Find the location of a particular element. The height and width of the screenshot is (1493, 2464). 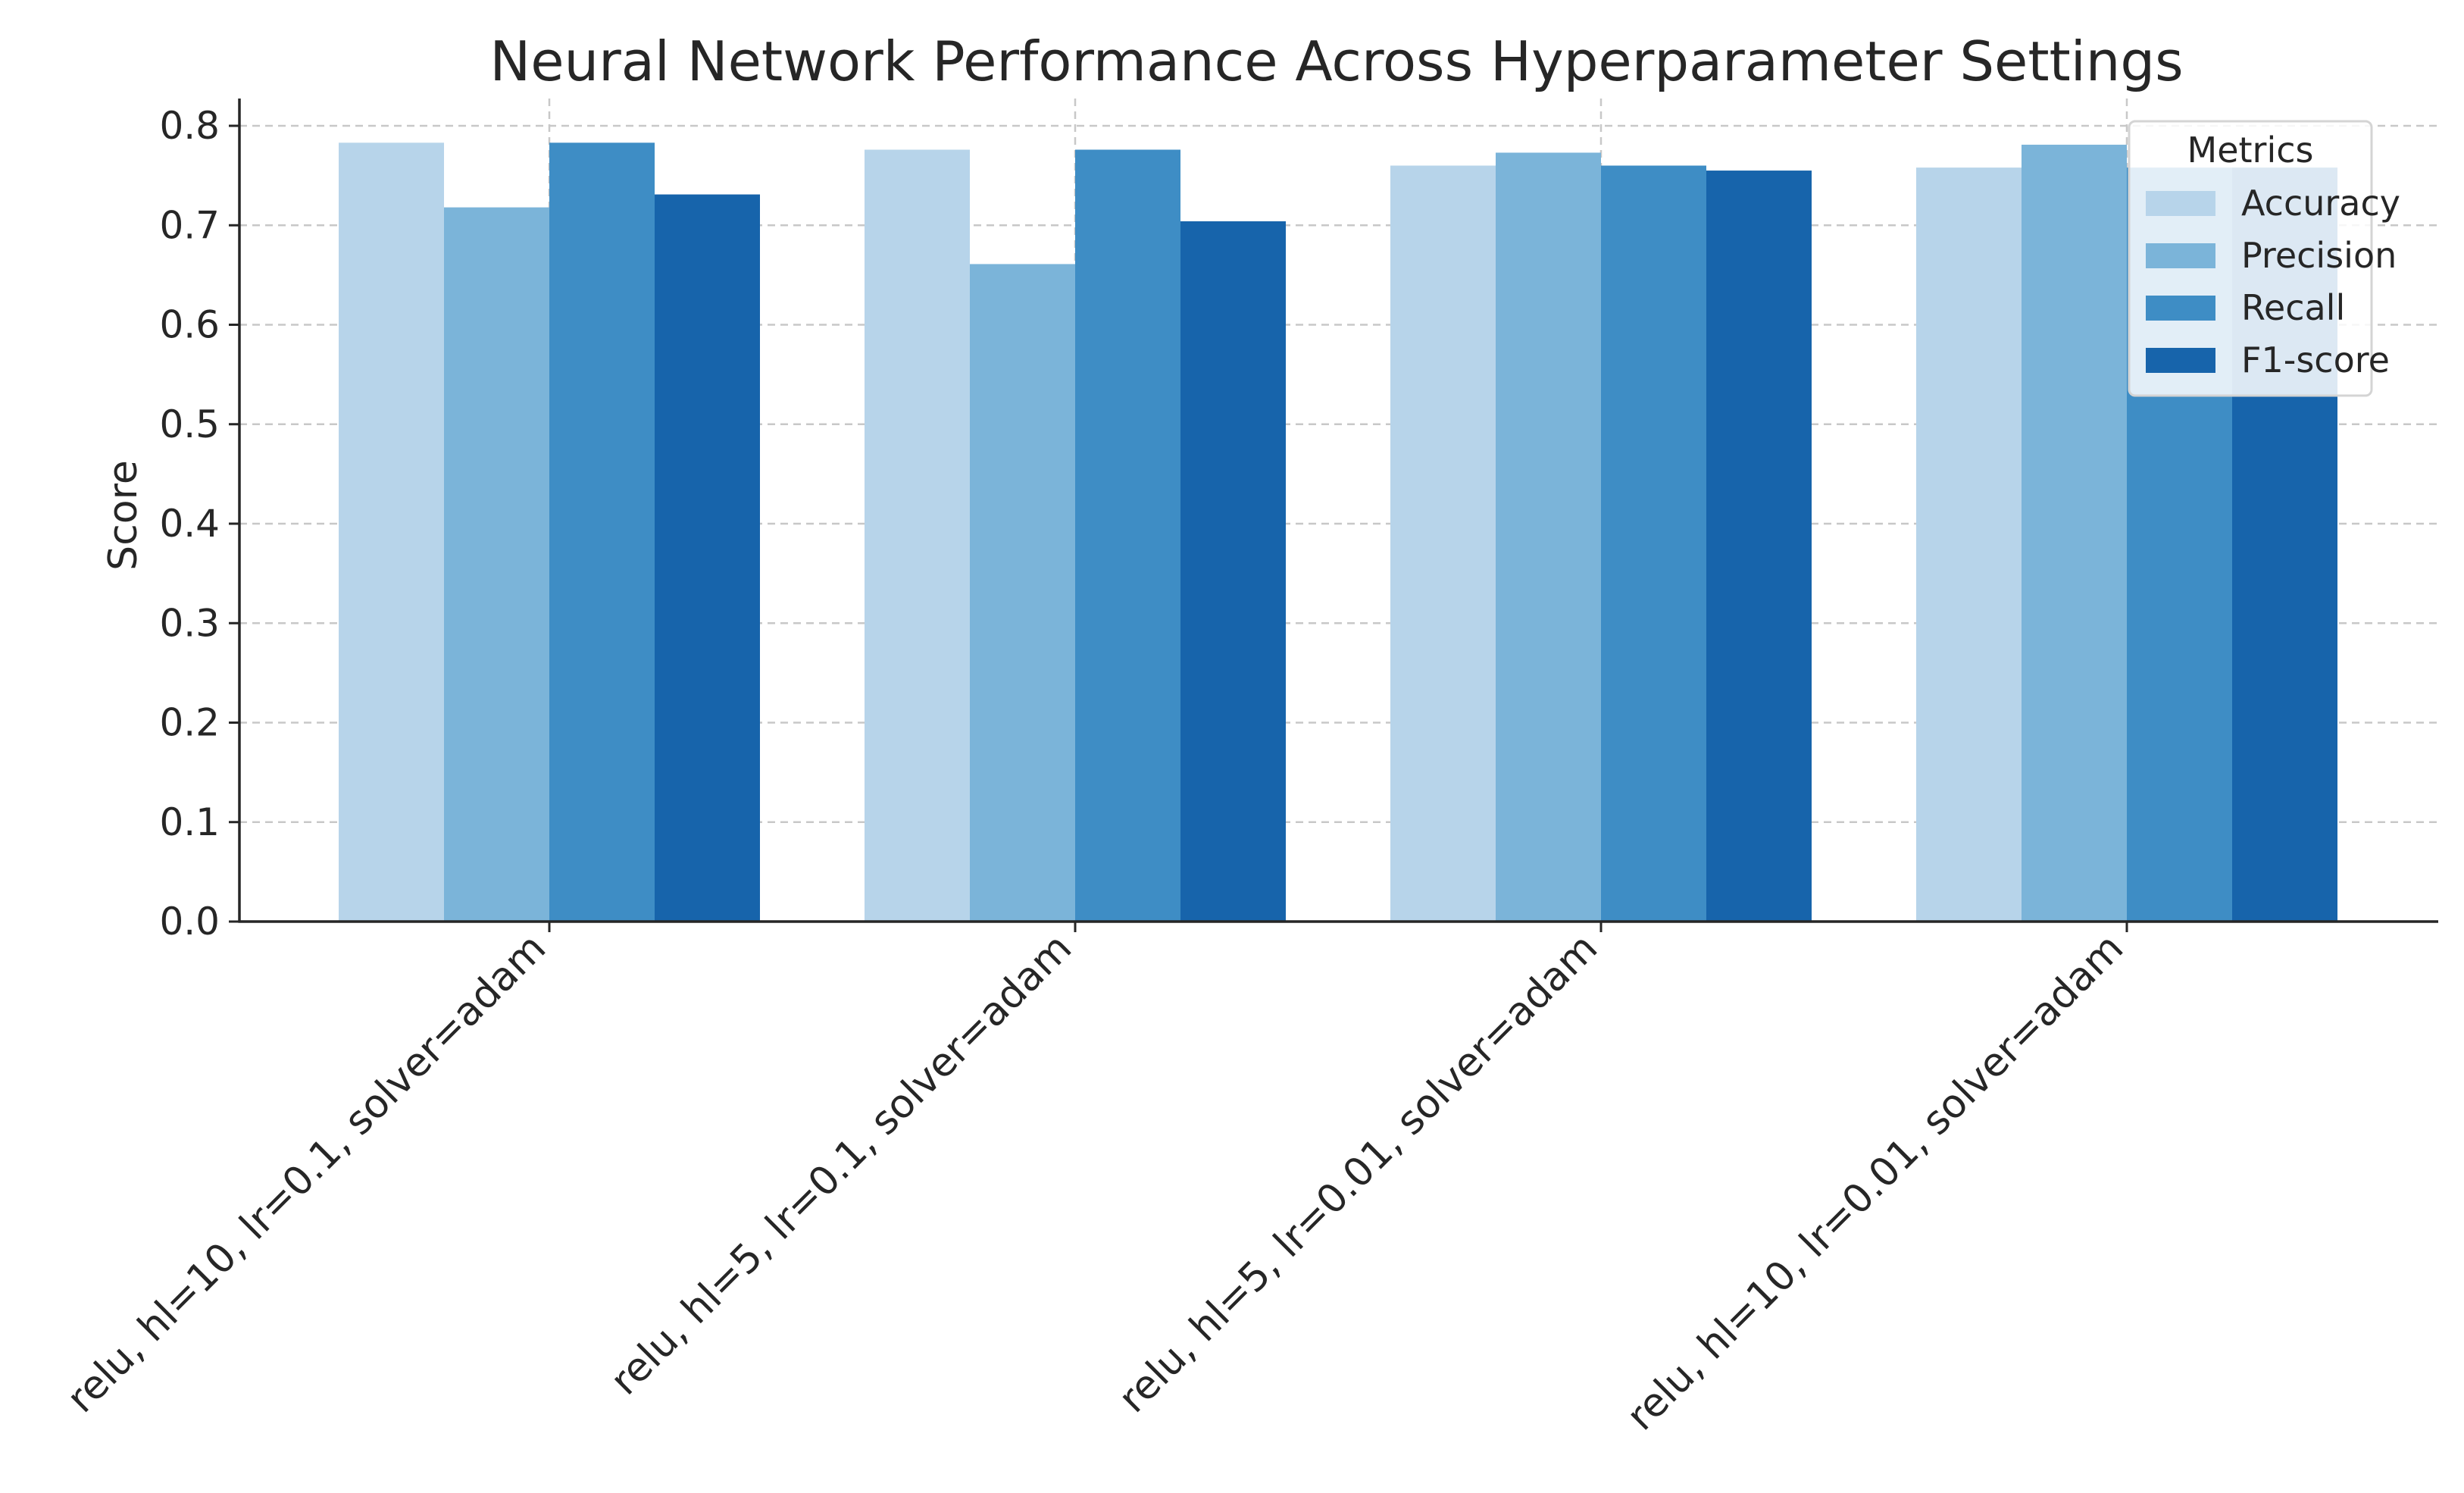

legend-box is located at coordinates (2250, 258).